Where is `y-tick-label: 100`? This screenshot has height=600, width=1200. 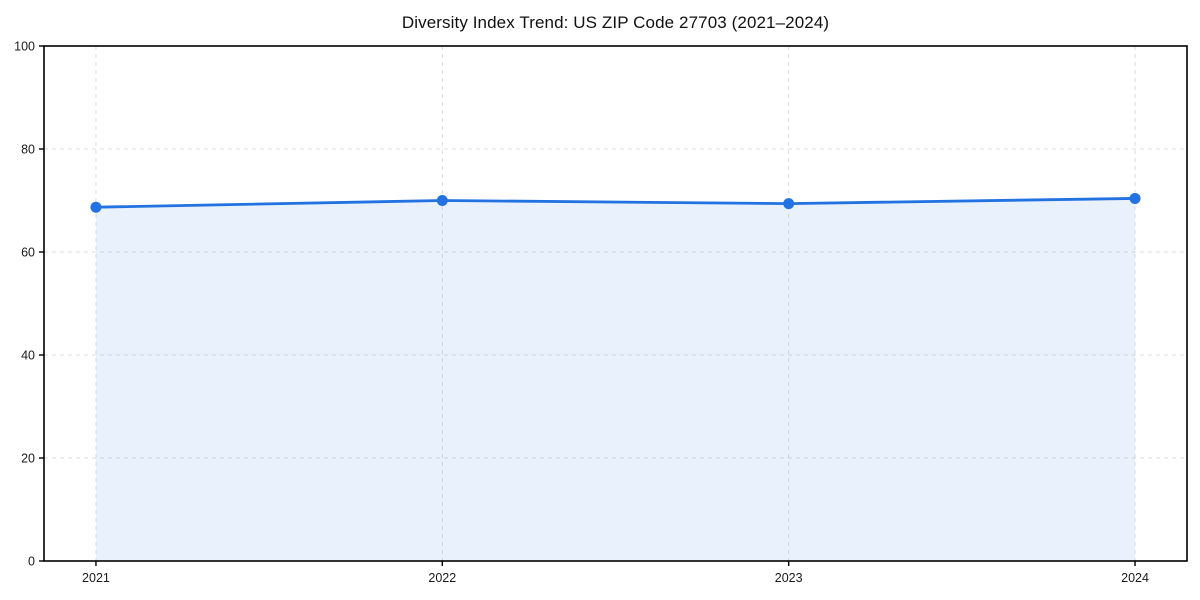
y-tick-label: 100 is located at coordinates (24, 47).